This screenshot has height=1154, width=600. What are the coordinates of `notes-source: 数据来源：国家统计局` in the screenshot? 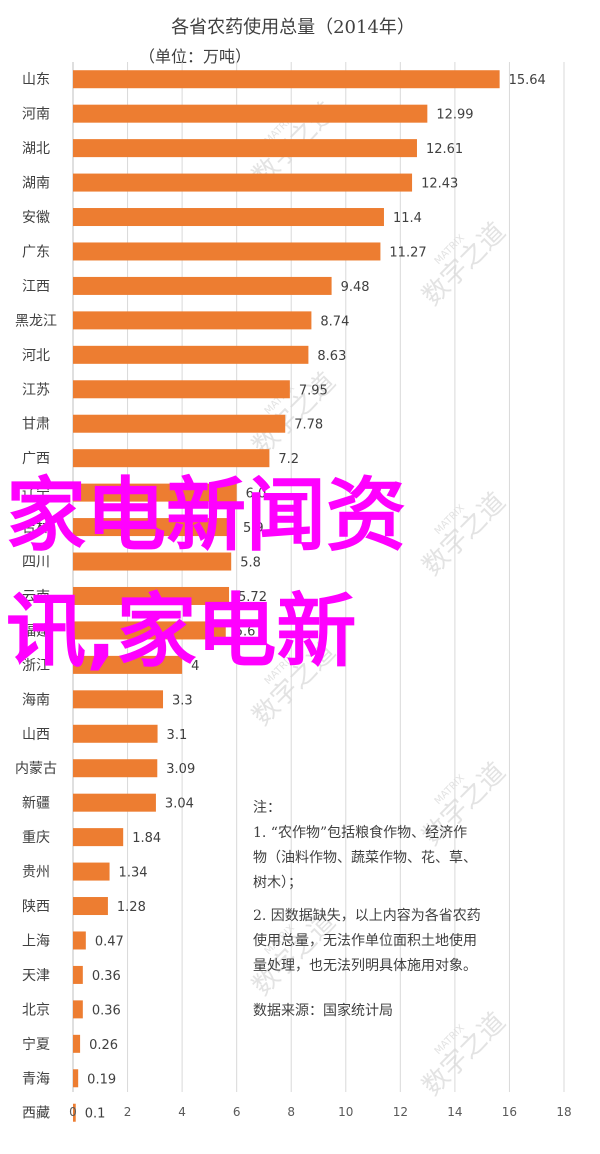 It's located at (323, 1010).